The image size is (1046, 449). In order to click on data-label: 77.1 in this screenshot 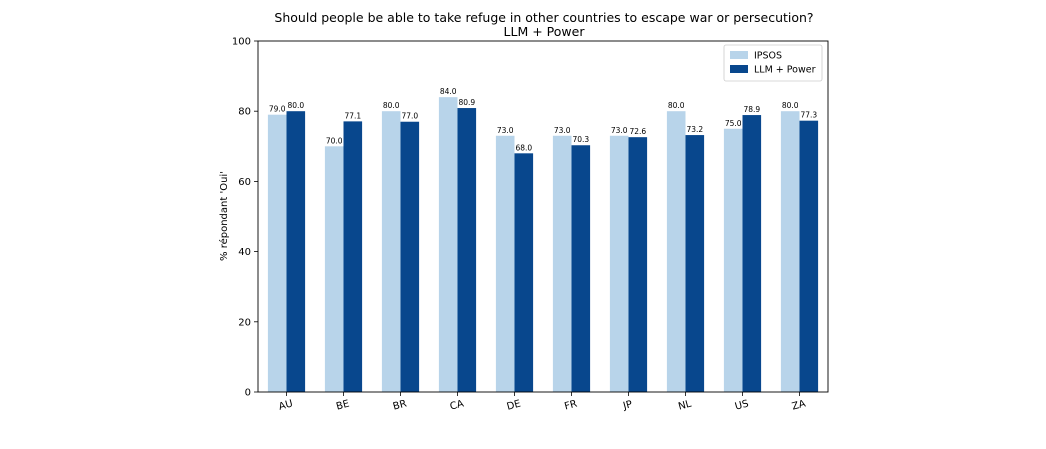, I will do `click(352, 115)`.